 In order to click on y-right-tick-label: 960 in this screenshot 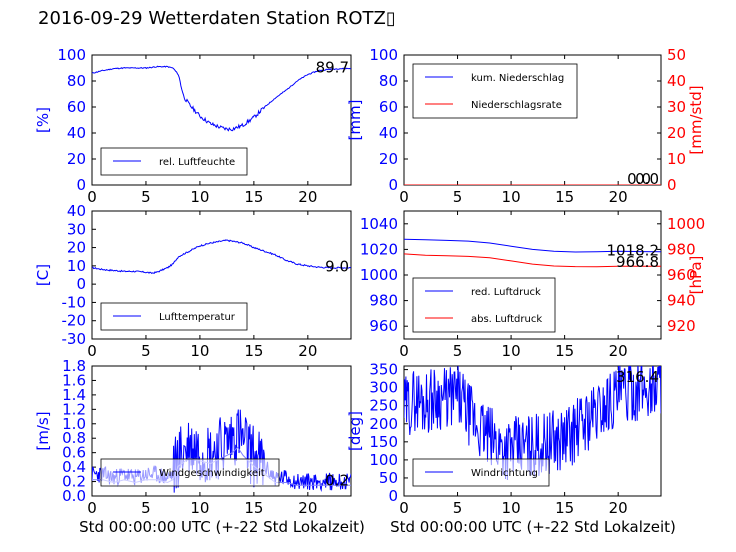, I will do `click(681, 275)`.